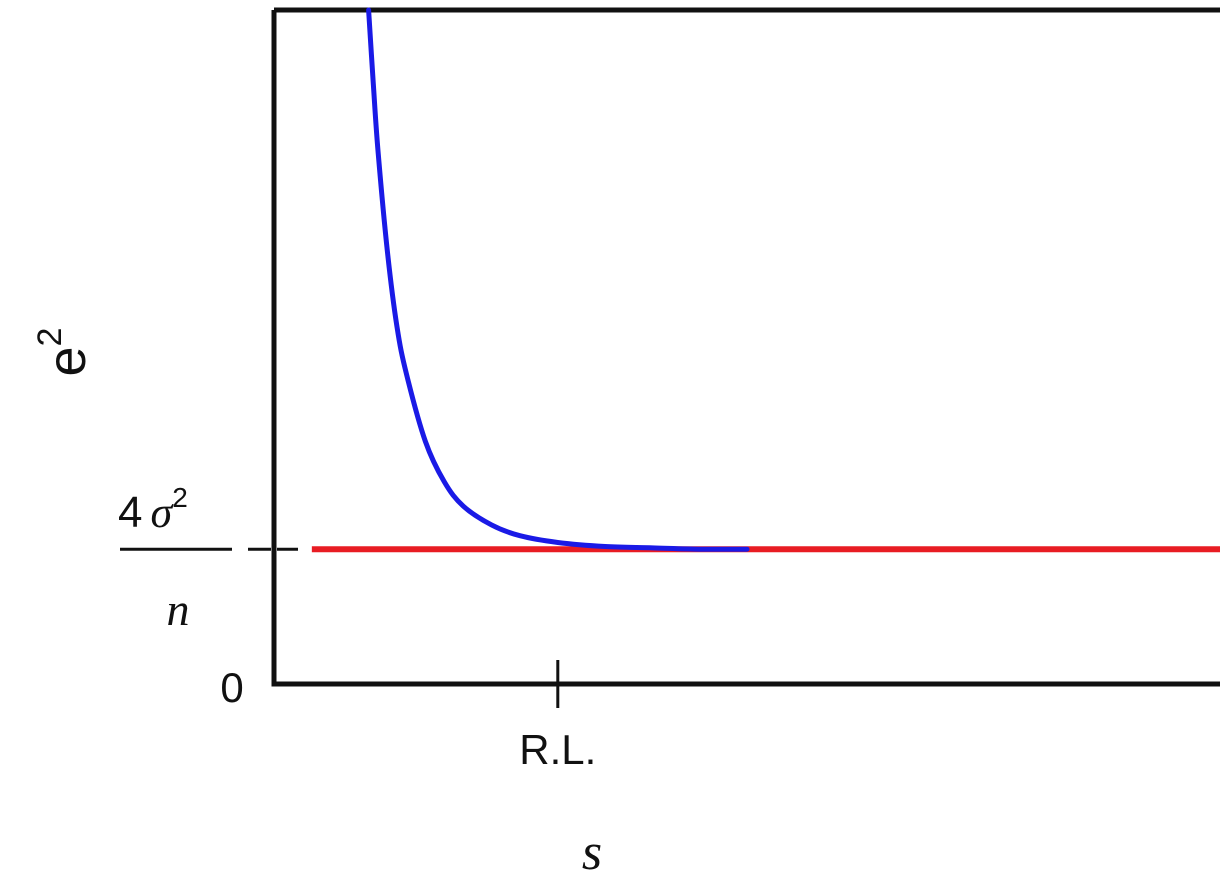 This screenshot has height=879, width=1222. Describe the element at coordinates (50, 337) in the screenshot. I see `y-axis-label-superscript: 2` at that location.